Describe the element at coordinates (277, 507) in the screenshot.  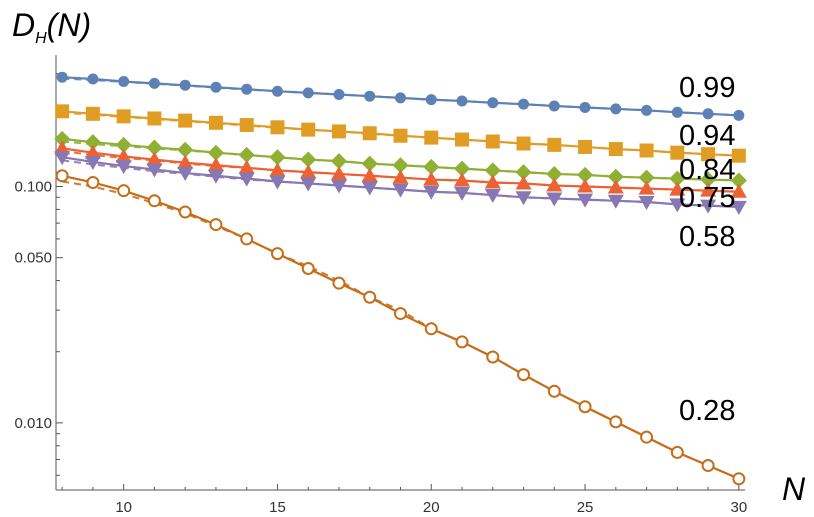
I see `x-tick-label: 15` at that location.